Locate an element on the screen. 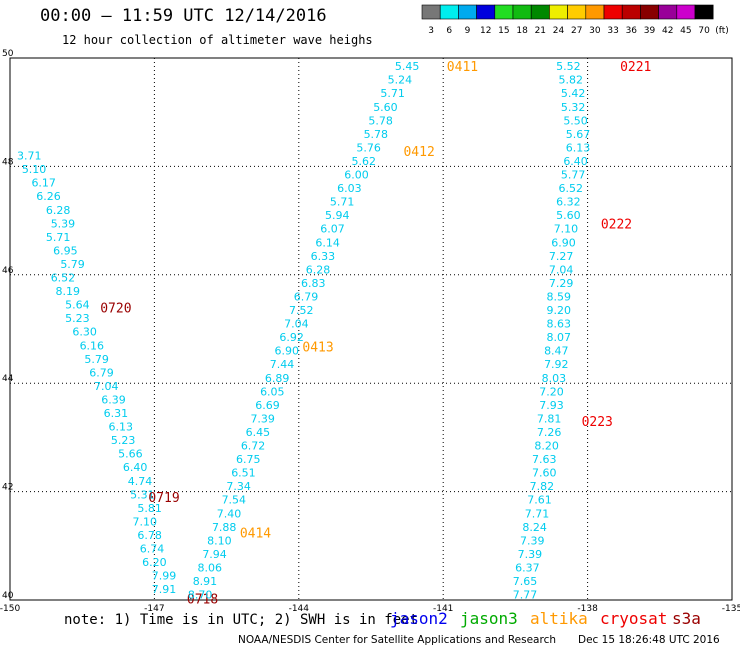 The width and height of the screenshot is (740, 650). wave-height-value: 6.75 is located at coordinates (248, 459).